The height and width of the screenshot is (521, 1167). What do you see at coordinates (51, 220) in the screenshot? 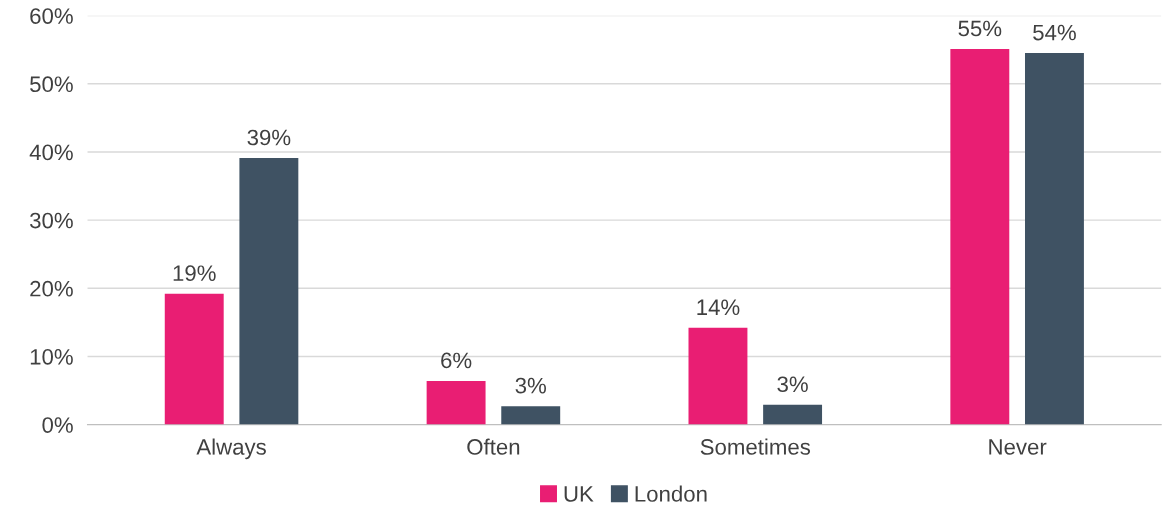
I see `y-tick-label: 30%` at bounding box center [51, 220].